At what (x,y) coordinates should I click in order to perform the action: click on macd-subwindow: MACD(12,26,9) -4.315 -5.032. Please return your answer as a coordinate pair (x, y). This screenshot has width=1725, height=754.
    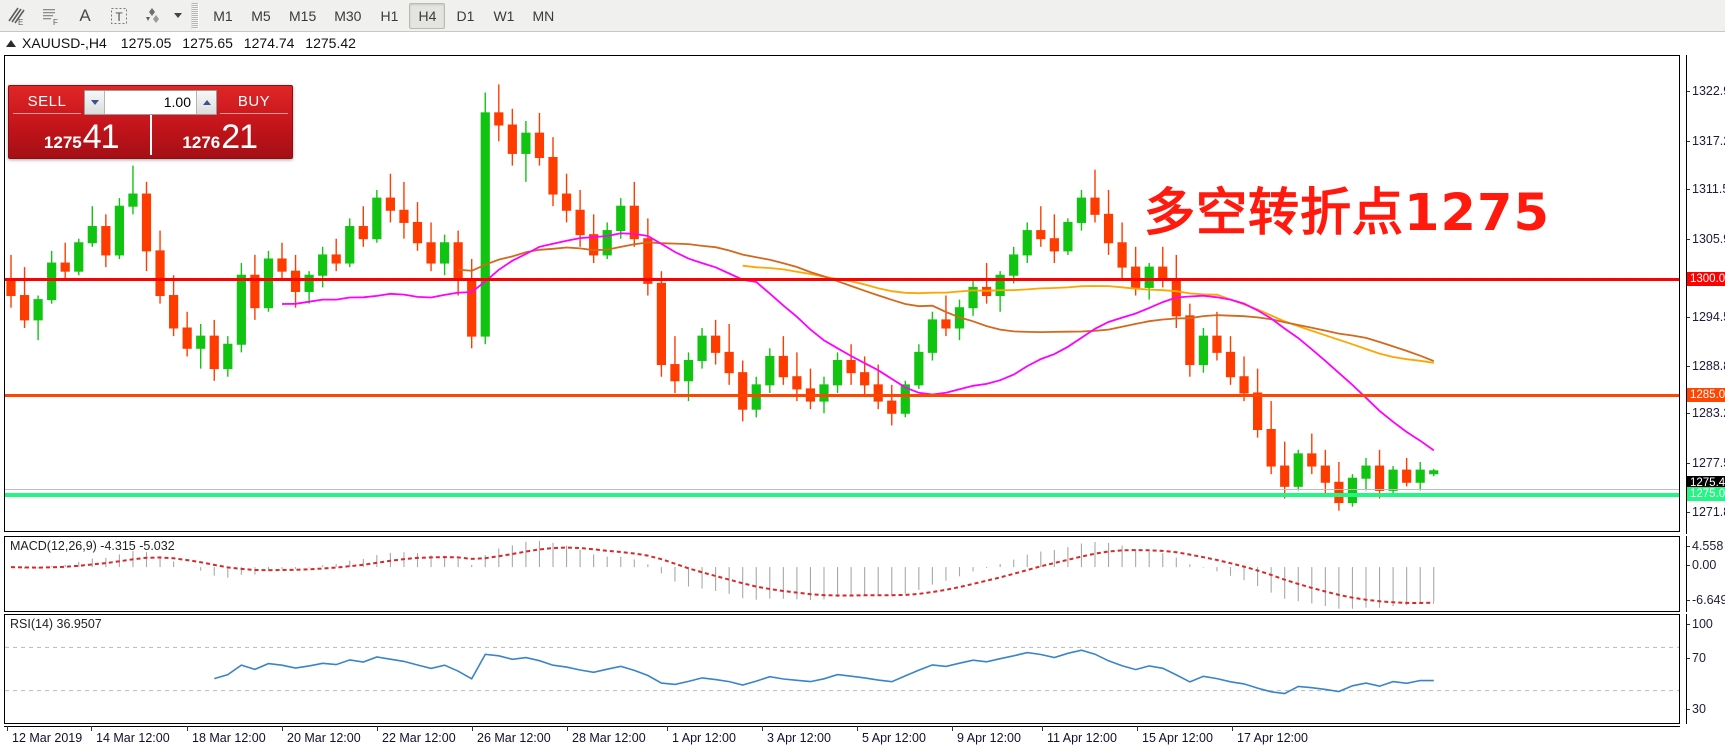
    Looking at the image, I should click on (842, 574).